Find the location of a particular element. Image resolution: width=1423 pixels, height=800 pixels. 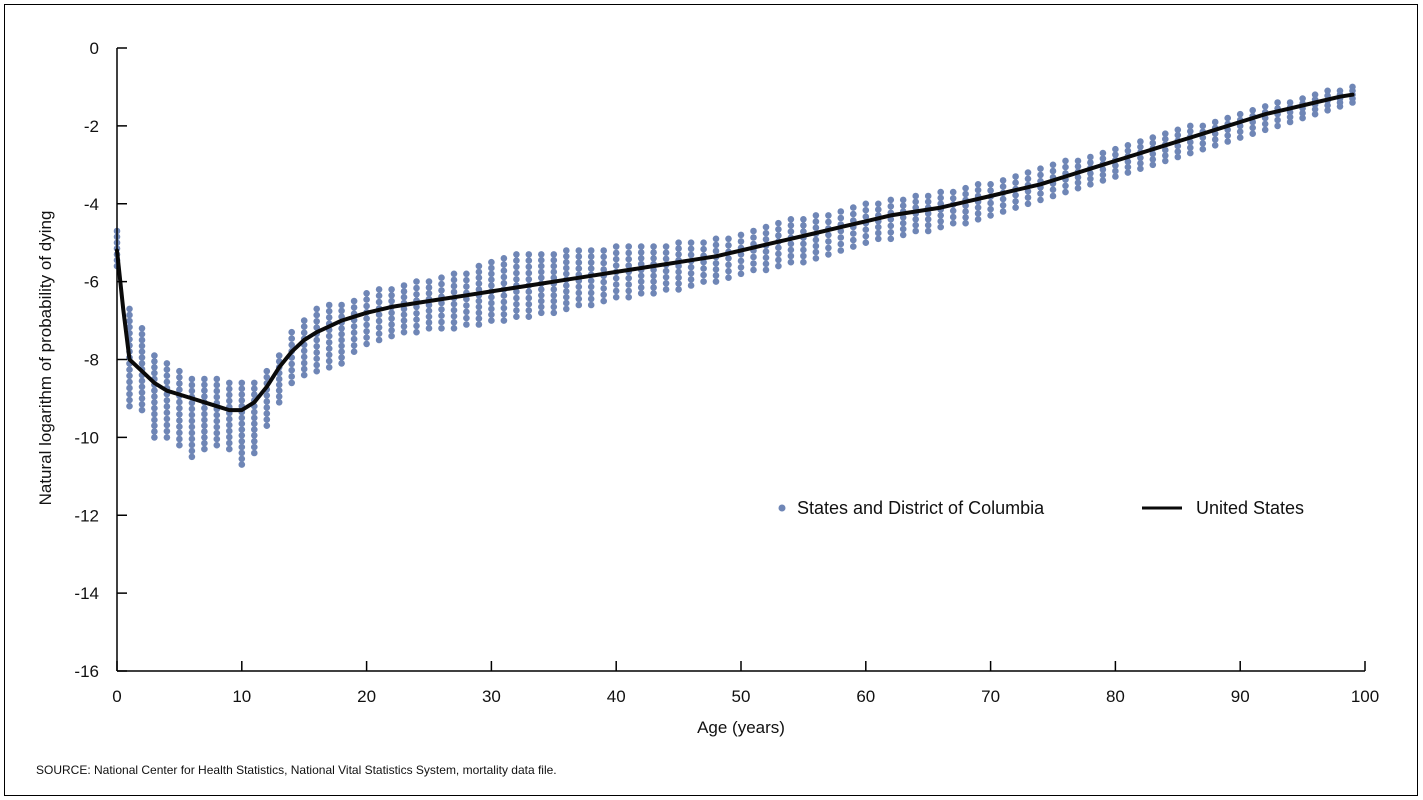

y-tick-label: -8 is located at coordinates (91, 360).